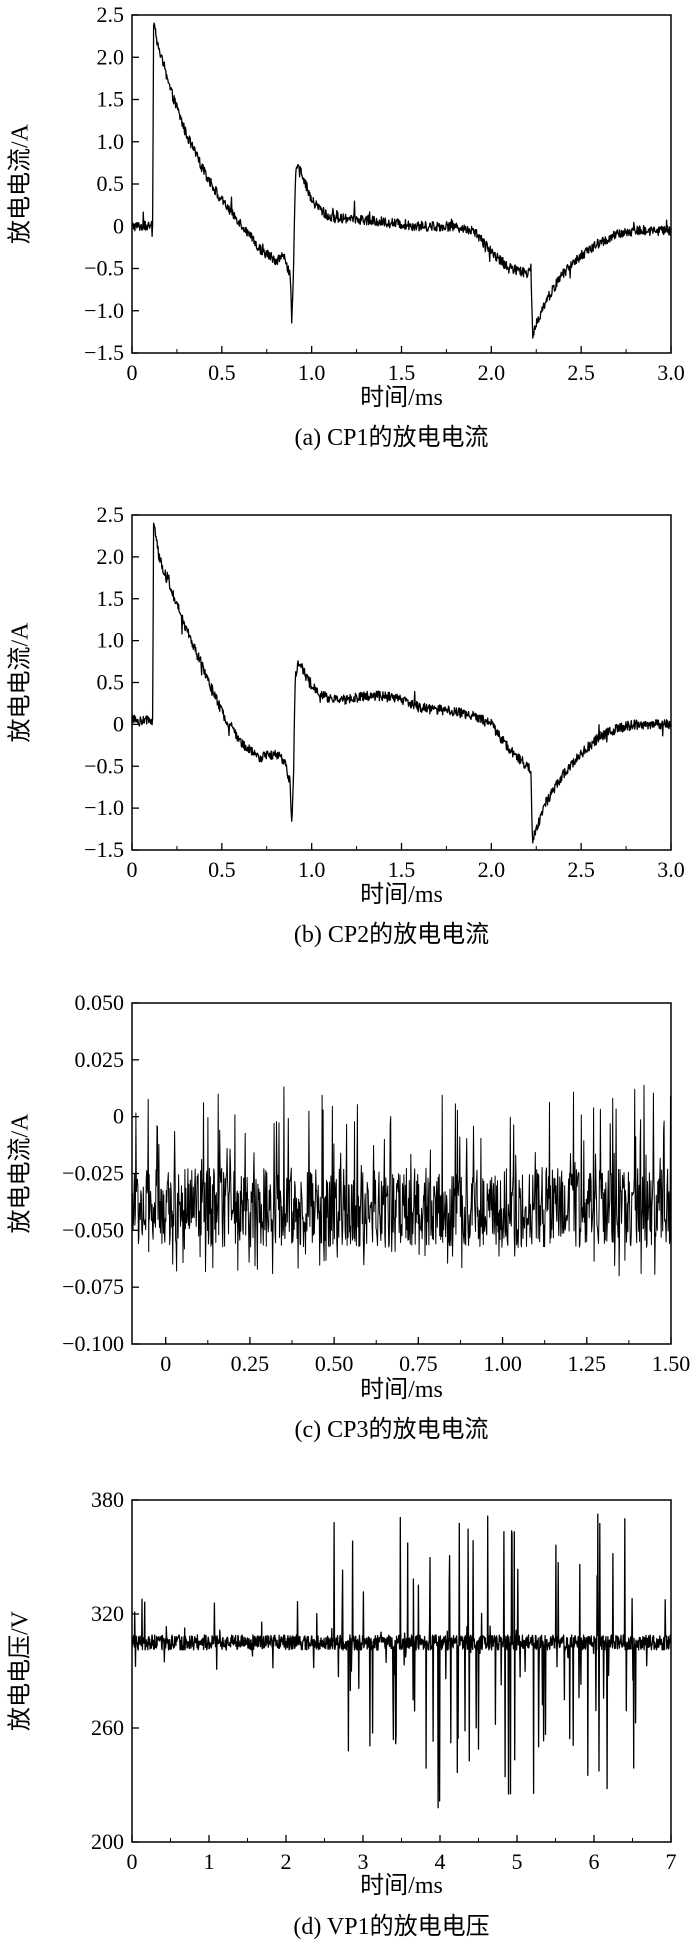 The height and width of the screenshot is (1957, 700). Describe the element at coordinates (93, 1229) in the screenshot. I see `y-tick-label: −0.050` at that location.